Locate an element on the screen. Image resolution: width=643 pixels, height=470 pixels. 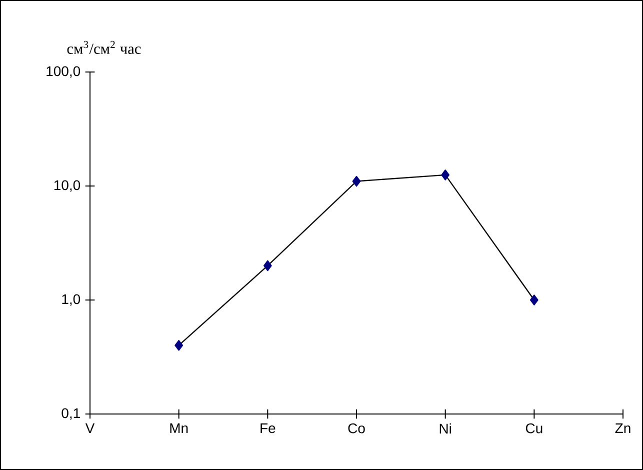
y-axis-title: см$^{3}$/см$^{2}$ час is located at coordinates (104, 47).